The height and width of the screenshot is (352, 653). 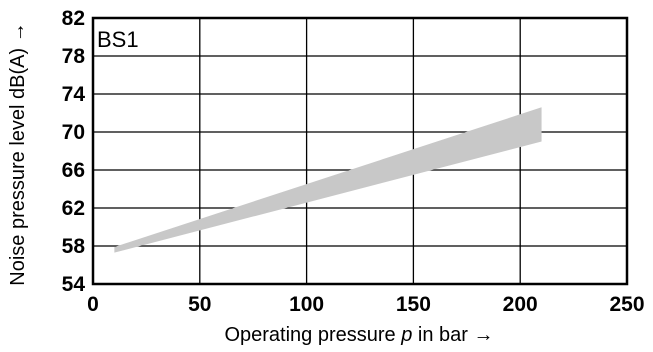 I want to click on x-axis-label: Operating pressure p in bar →, so click(x=358, y=335).